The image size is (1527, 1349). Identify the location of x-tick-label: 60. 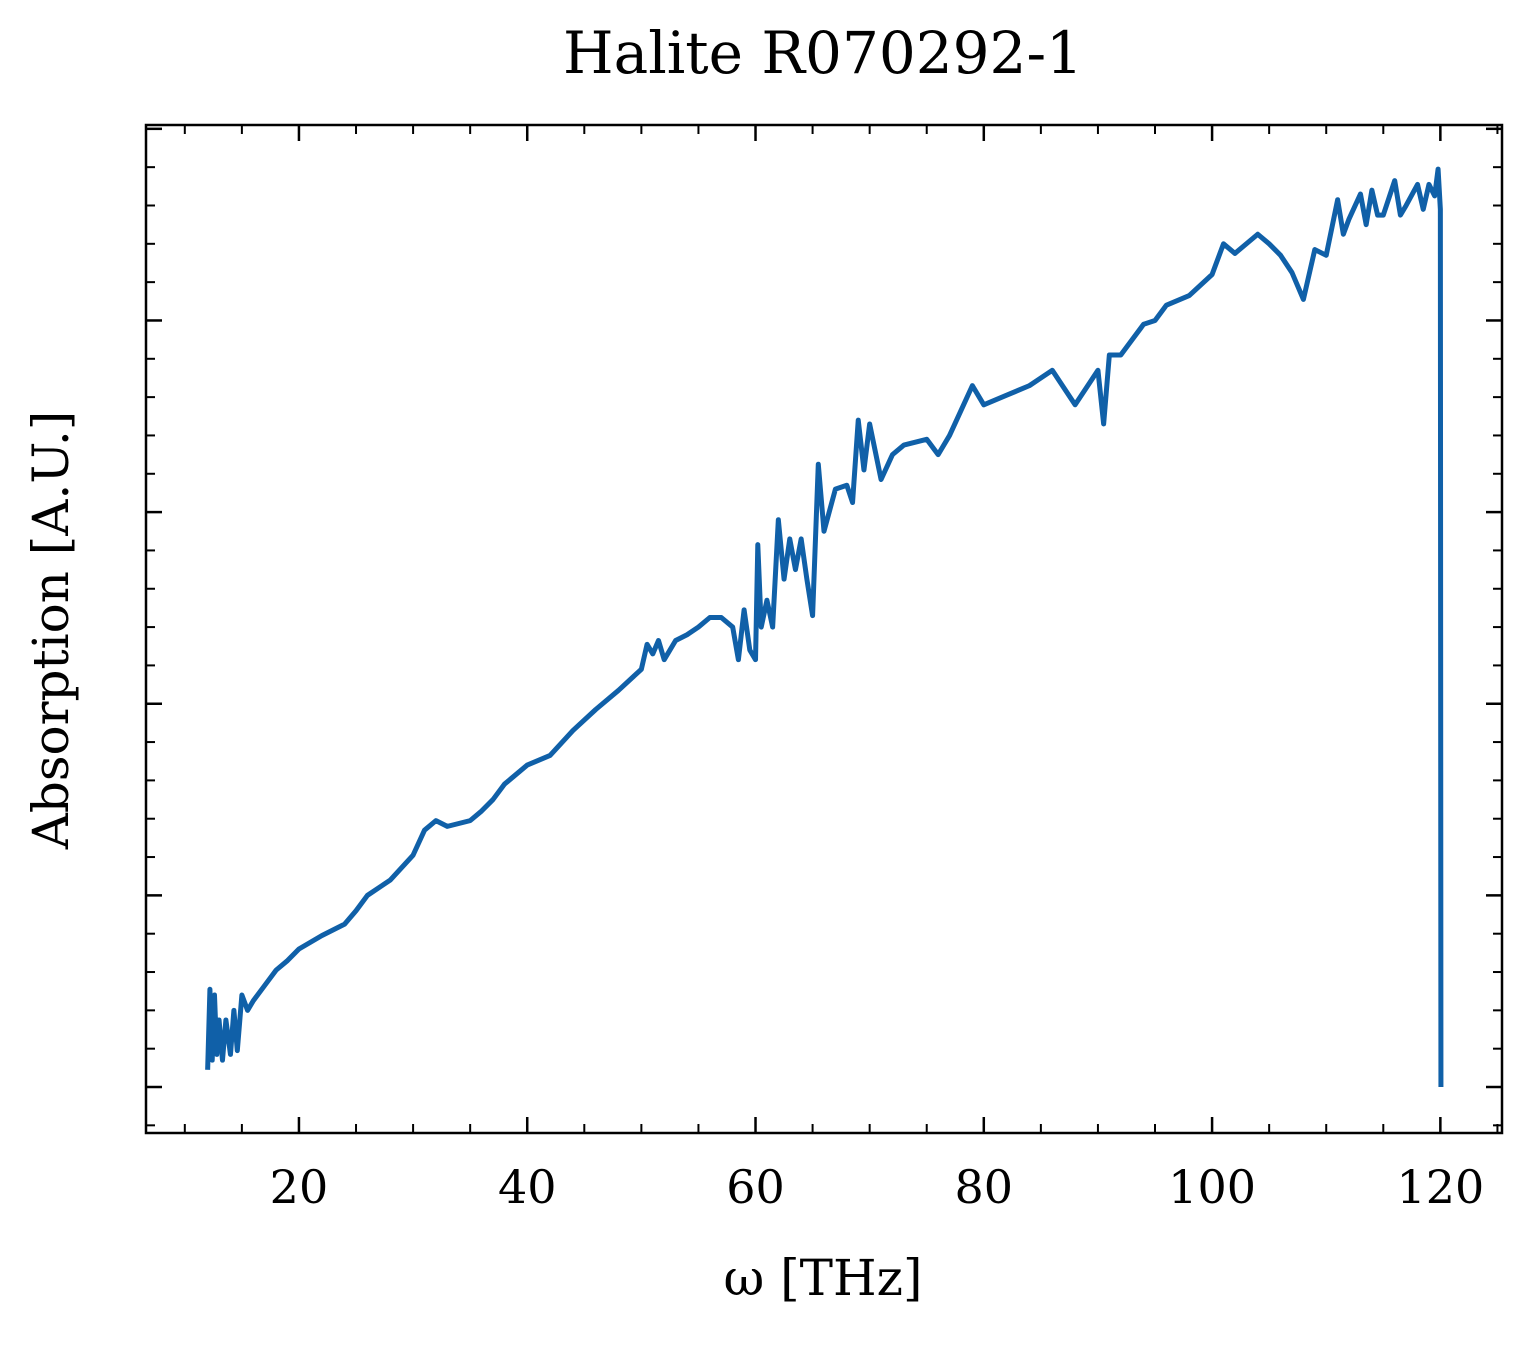
(755, 1187).